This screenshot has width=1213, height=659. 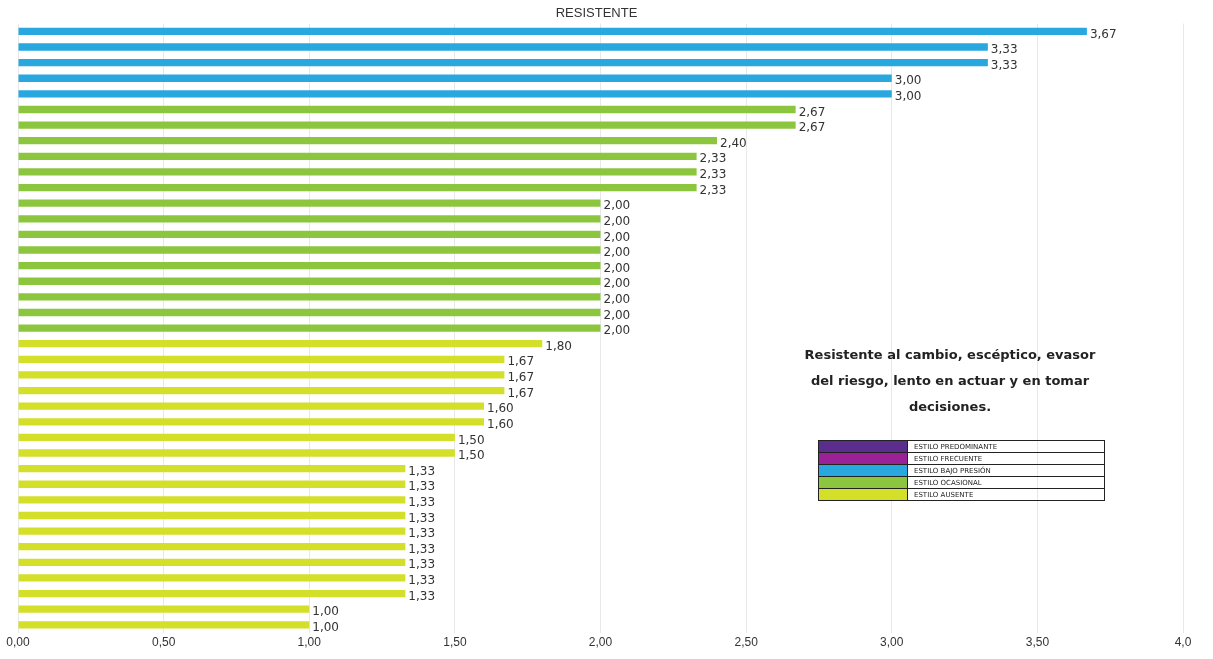 What do you see at coordinates (455, 642) in the screenshot?
I see `x-tick-label: 1,50` at bounding box center [455, 642].